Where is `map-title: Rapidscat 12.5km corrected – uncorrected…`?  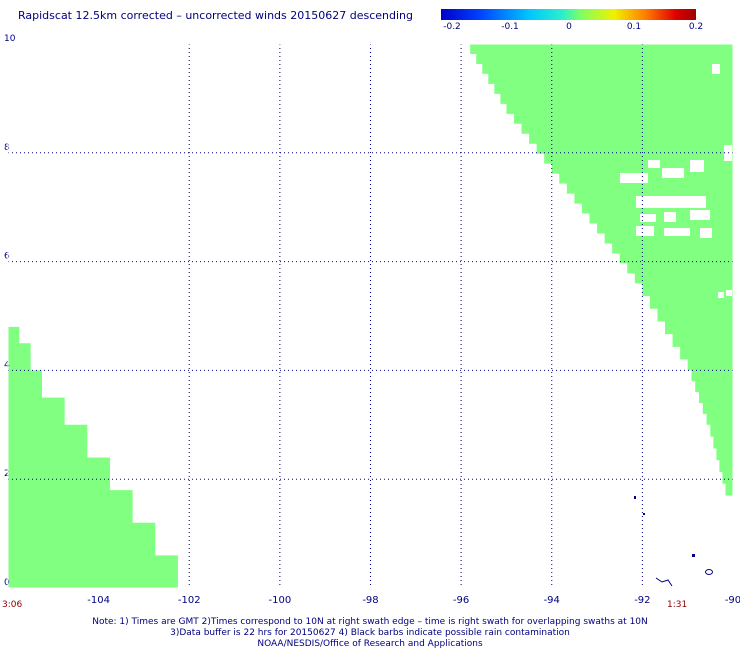
map-title: Rapidscat 12.5km corrected – uncorrected… is located at coordinates (216, 15).